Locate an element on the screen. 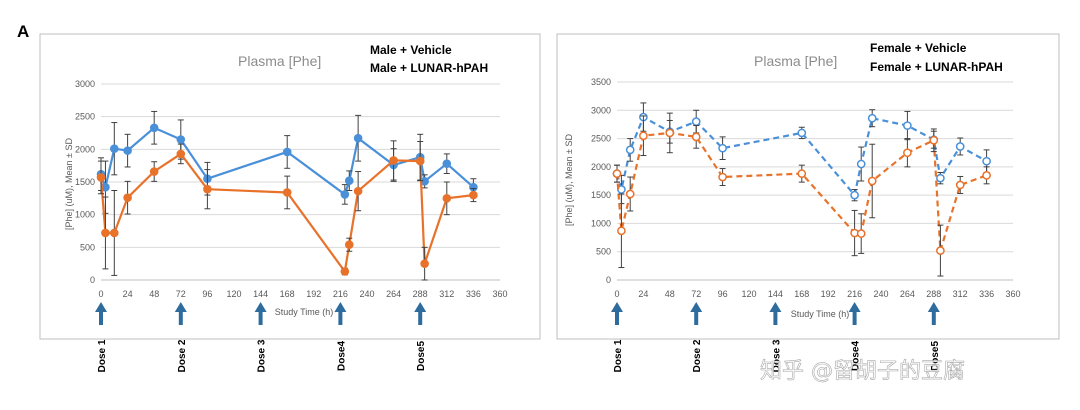  legend-entry-vehicle: Male + Vehicle is located at coordinates (411, 50).